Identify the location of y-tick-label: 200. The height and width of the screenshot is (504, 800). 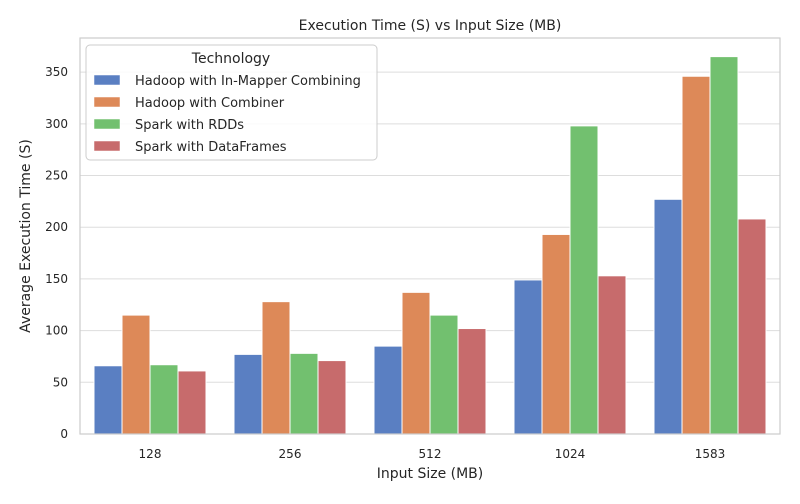
(56, 227).